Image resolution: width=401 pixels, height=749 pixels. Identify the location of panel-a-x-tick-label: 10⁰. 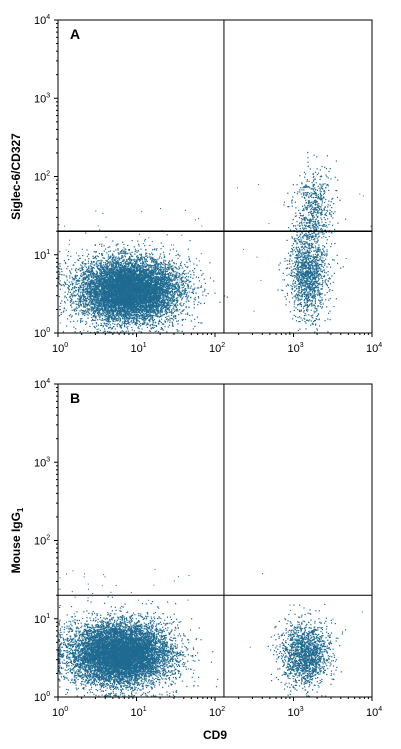
(60, 348).